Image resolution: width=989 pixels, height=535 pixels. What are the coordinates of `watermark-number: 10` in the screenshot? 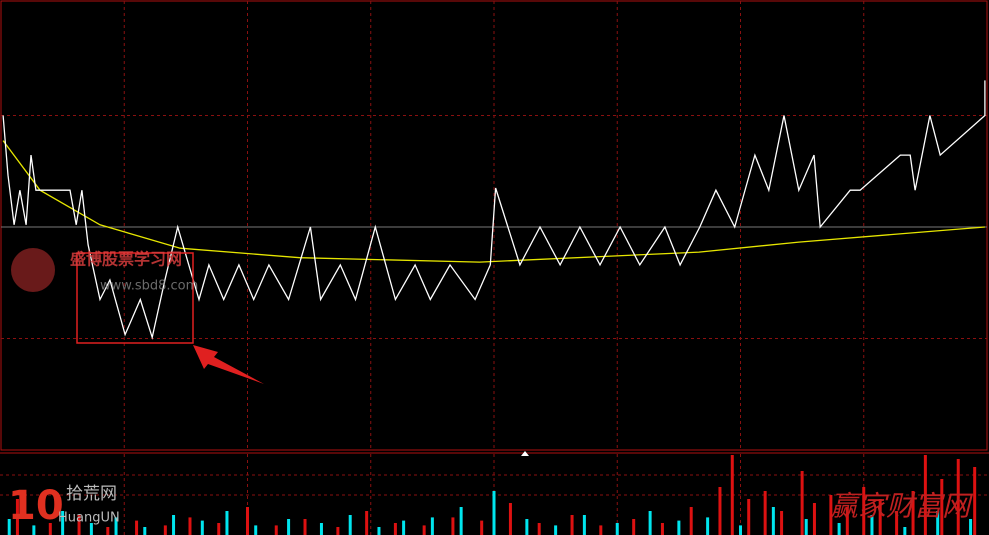 It's located at (36, 506).